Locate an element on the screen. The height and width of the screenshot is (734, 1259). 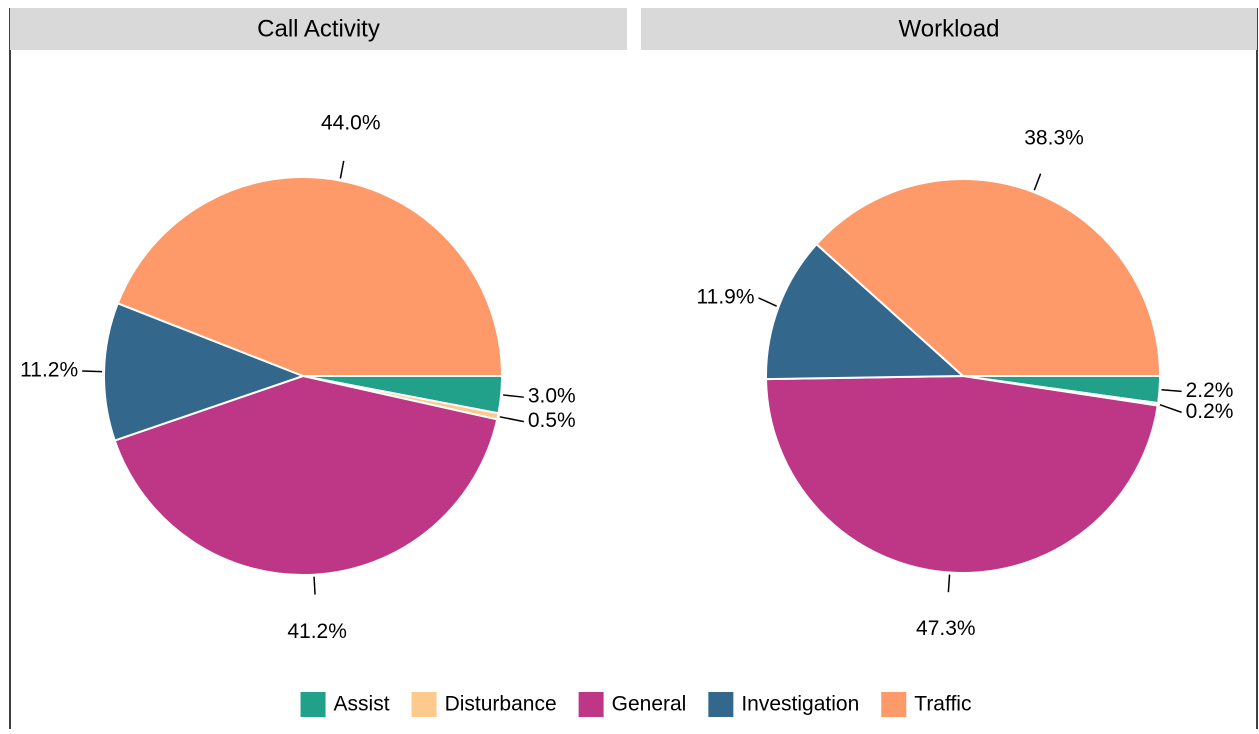
value-label: 47.3% is located at coordinates (946, 628).